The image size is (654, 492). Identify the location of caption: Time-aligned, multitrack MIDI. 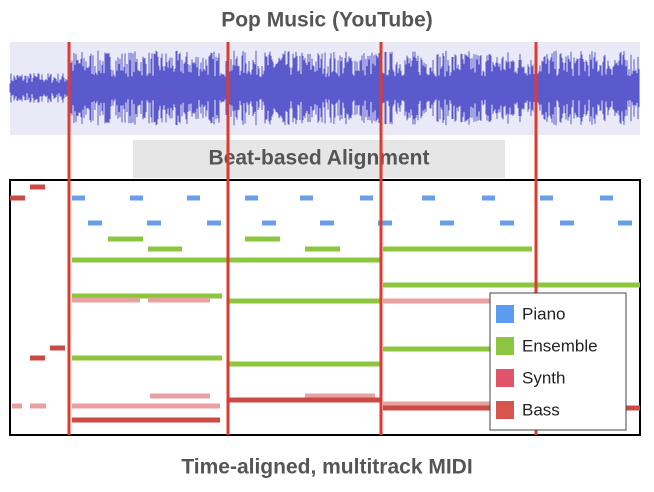
(326, 467).